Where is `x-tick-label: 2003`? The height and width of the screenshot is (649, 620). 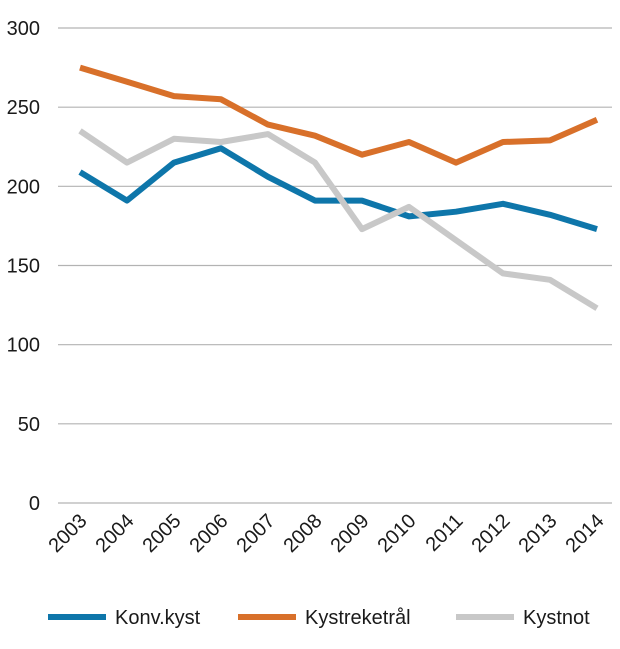
x-tick-label: 2003 is located at coordinates (68, 533).